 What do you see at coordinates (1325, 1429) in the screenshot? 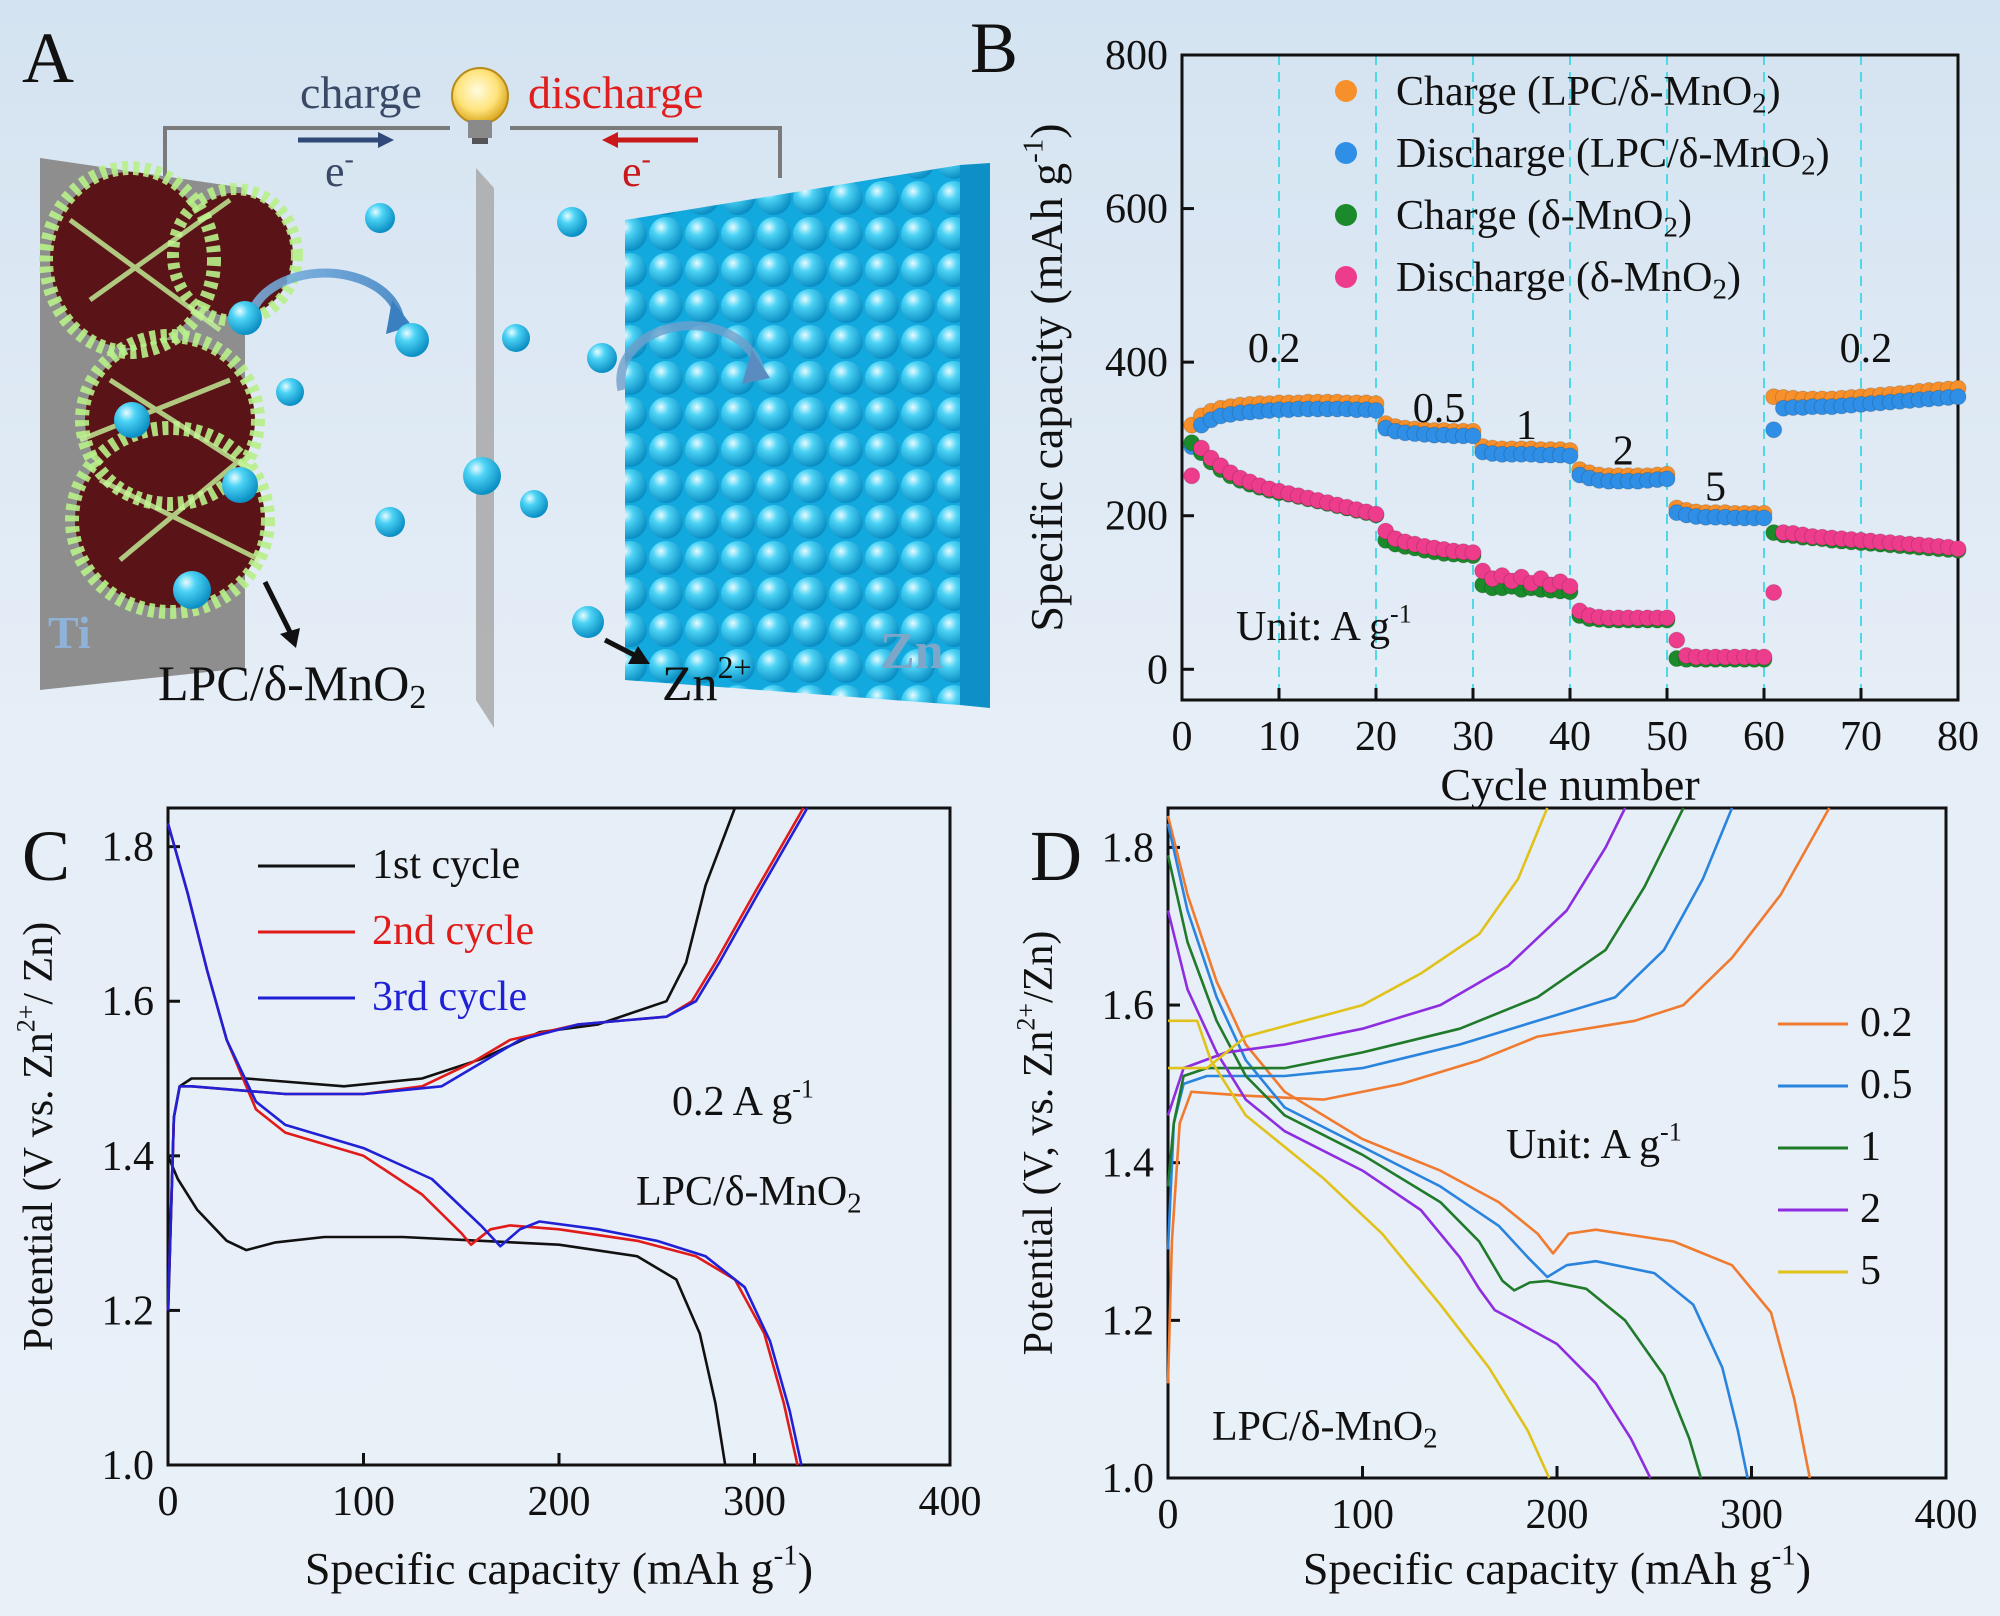
I see `chart-d-annotation-material: LPC/δ-MnO2` at bounding box center [1325, 1429].